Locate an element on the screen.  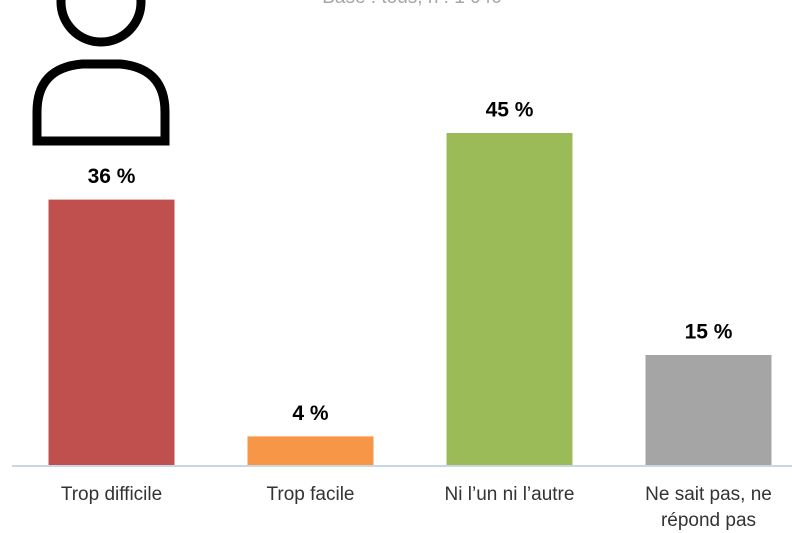
x-tick-label: Trop difficile is located at coordinates (111, 494).